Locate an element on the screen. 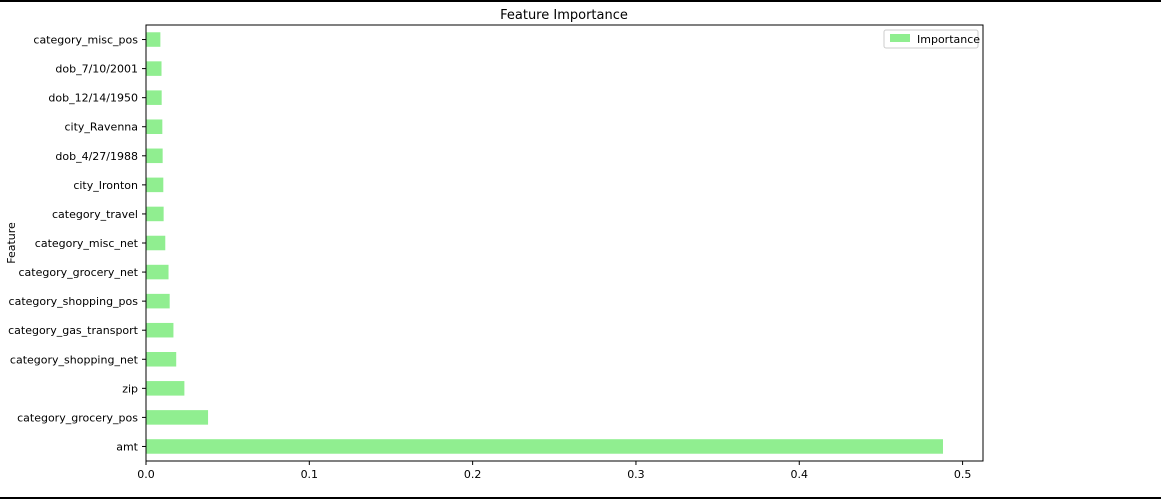 The image size is (1161, 500). y-tick-label: category_shopping_net is located at coordinates (74, 359).